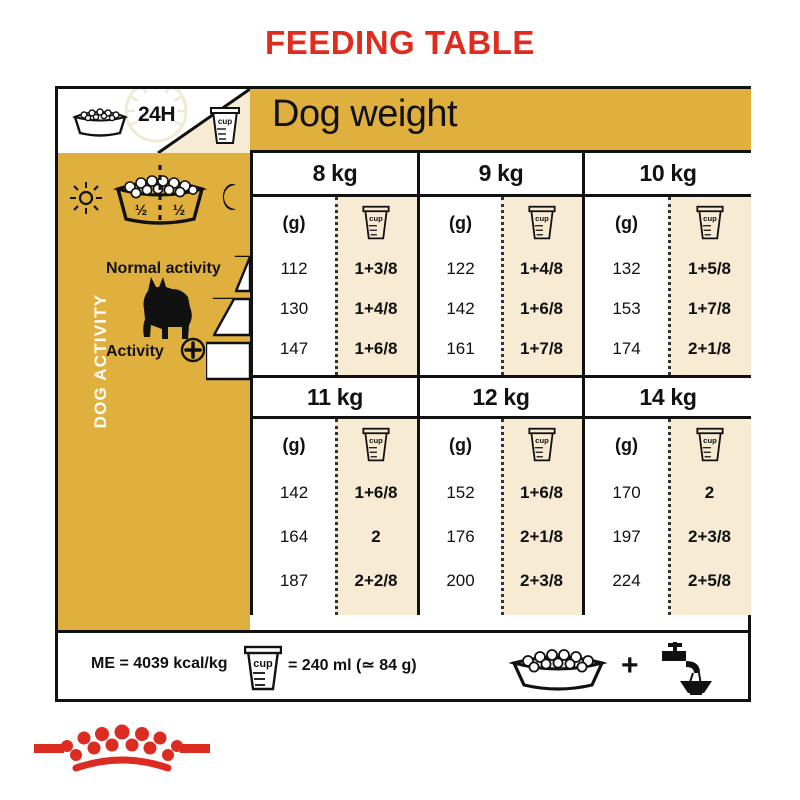  What do you see at coordinates (335, 173) in the screenshot?
I see `weight-value: 8 kg` at bounding box center [335, 173].